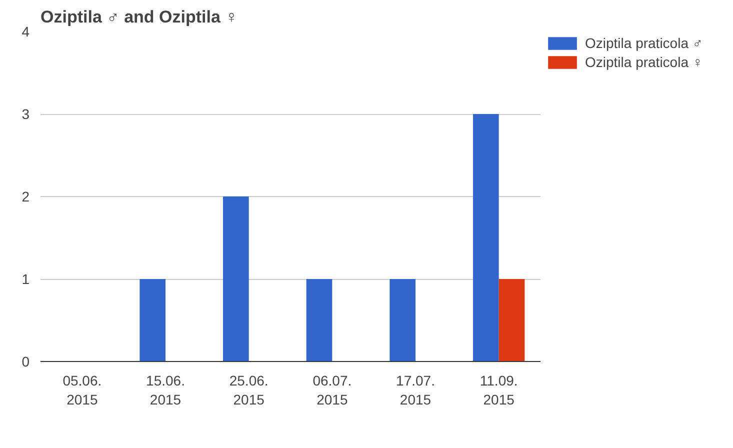 This screenshot has height=448, width=733. I want to click on x-tick-label: 05.06. 2015, so click(82, 390).